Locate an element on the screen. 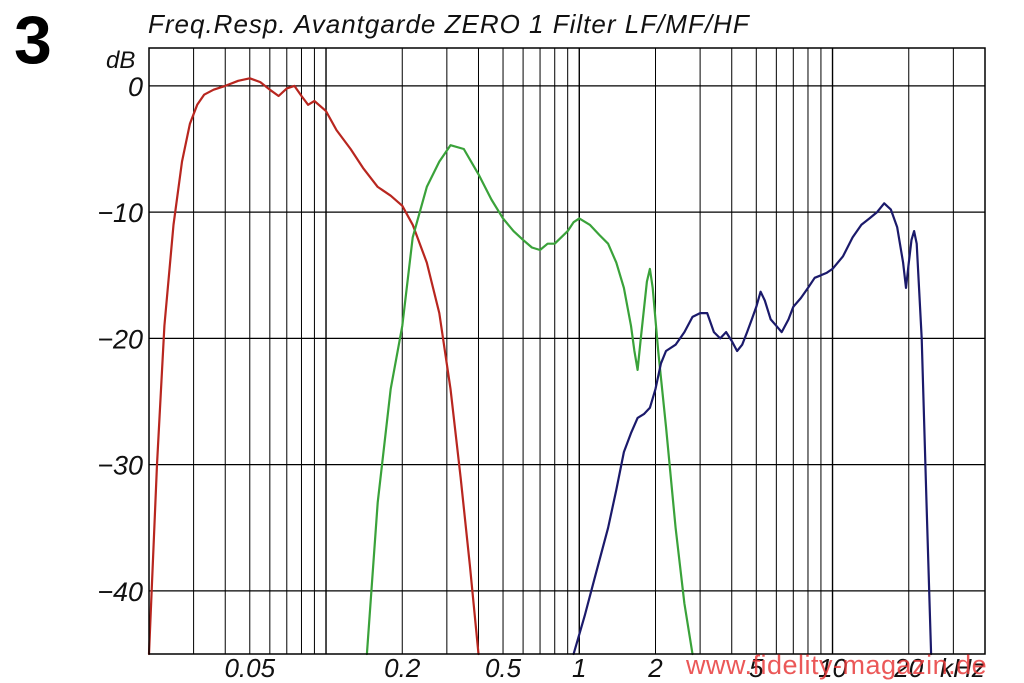 The width and height of the screenshot is (1024, 683). y-axis-ticks: 0 −10 −20 −30 −40 is located at coordinates (120, 339).